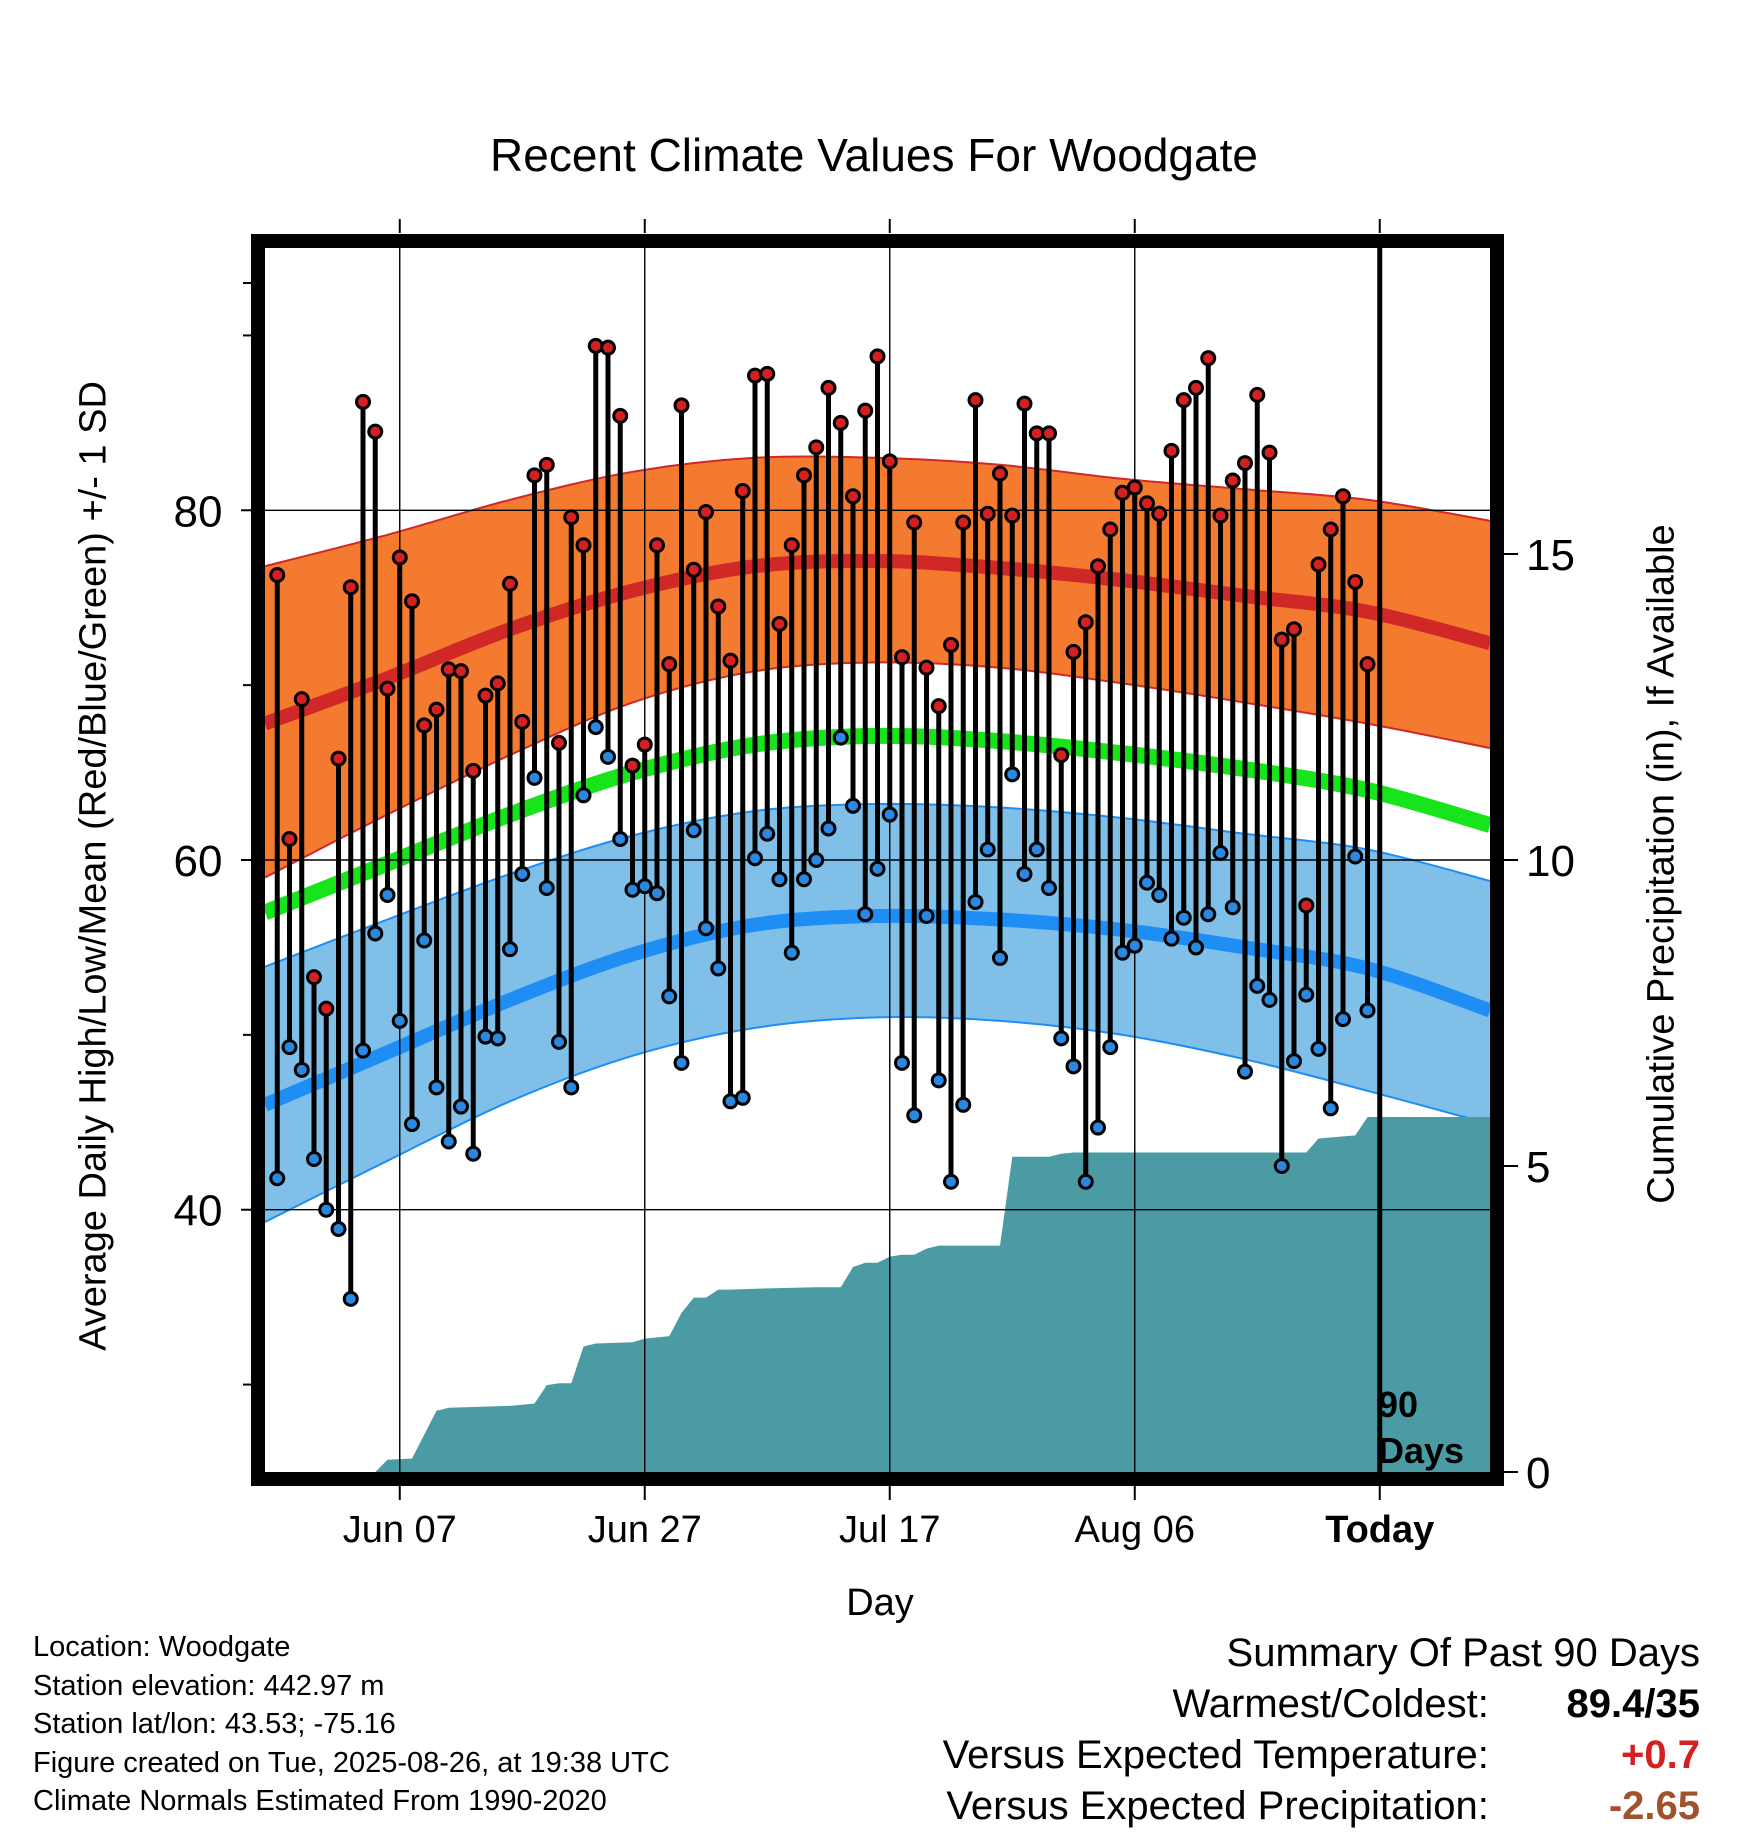 The image size is (1748, 1832). Describe the element at coordinates (1660, 1755) in the screenshot. I see `temperature-value: +0.7` at that location.